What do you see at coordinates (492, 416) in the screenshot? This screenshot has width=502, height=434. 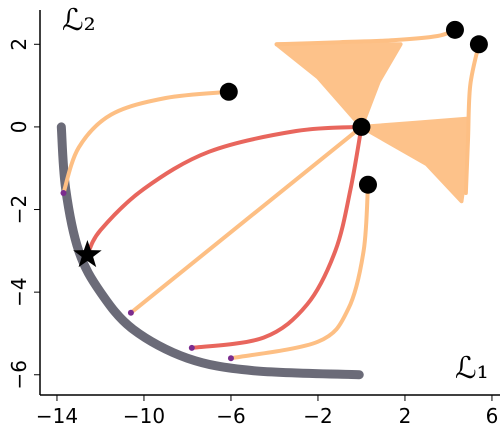 I see `x-tick-label: 6` at bounding box center [492, 416].